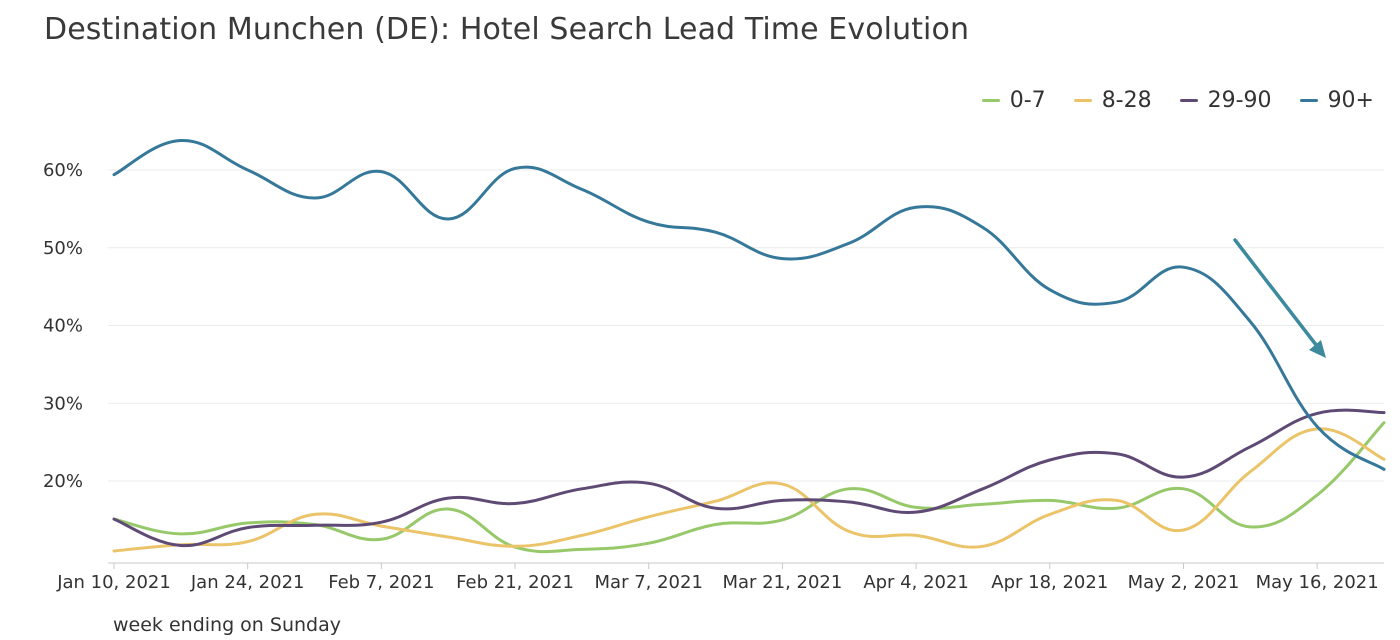 This screenshot has width=1400, height=640. Describe the element at coordinates (1350, 100) in the screenshot. I see `legend-label-90-plus: 90+` at that location.